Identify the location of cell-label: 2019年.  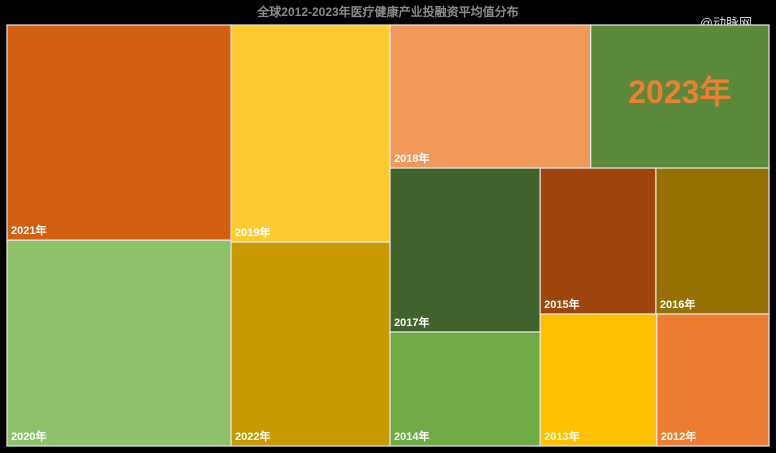
(252, 232).